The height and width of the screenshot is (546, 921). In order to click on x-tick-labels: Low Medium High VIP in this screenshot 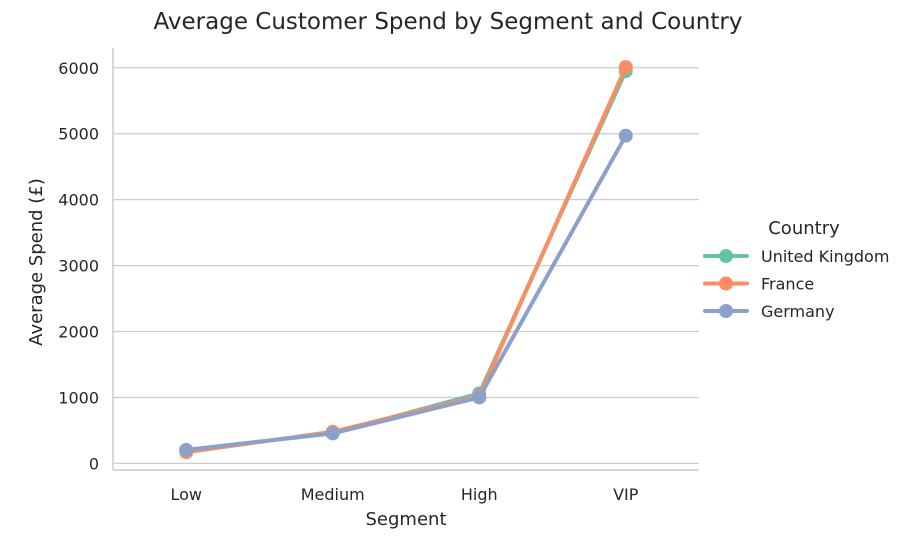, I will do `click(404, 494)`.